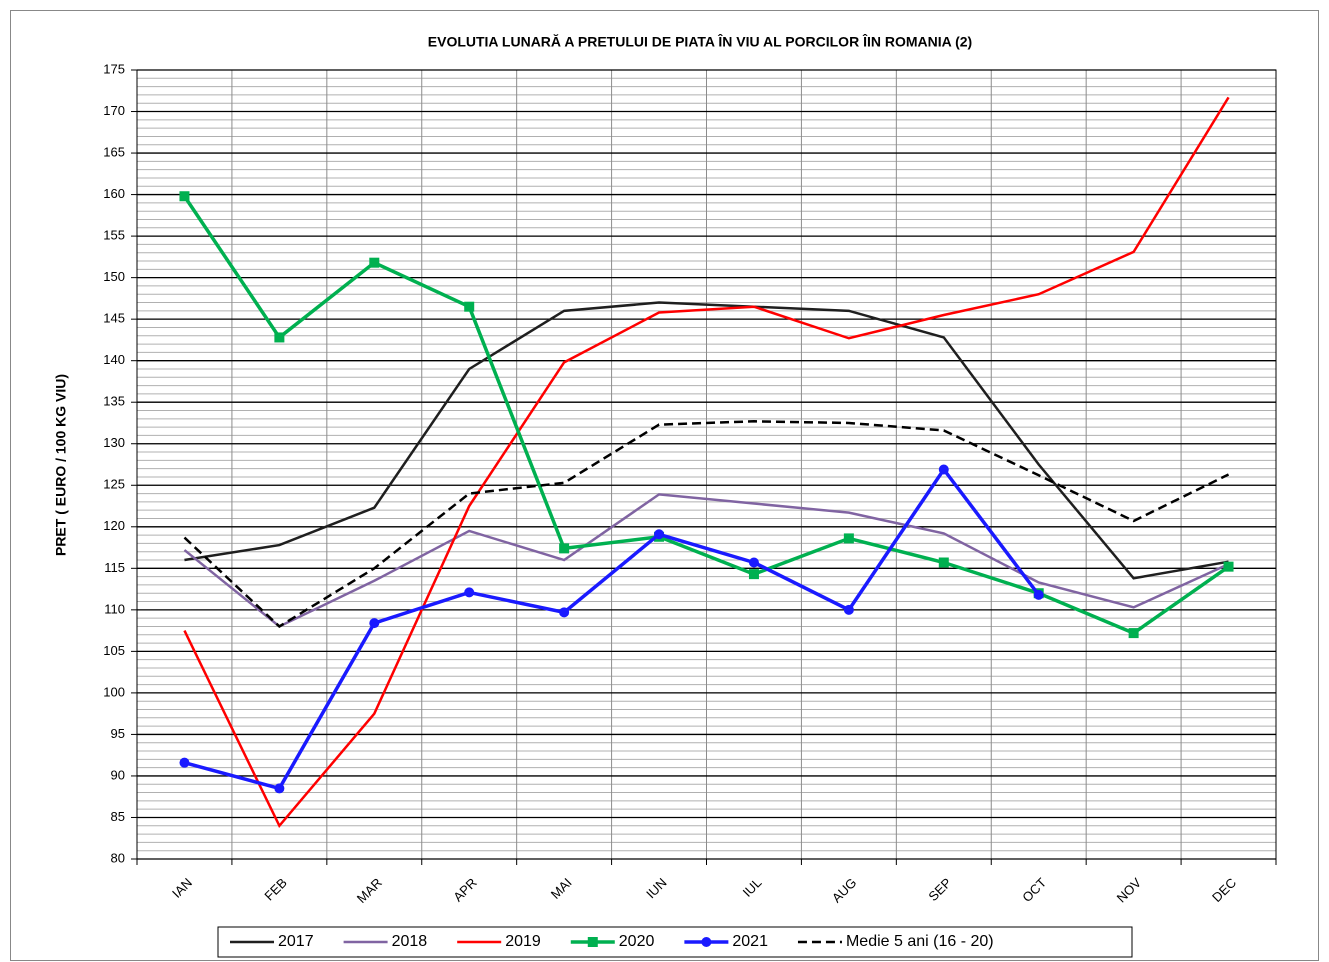  I want to click on y-tick-label: 110, so click(114, 608).